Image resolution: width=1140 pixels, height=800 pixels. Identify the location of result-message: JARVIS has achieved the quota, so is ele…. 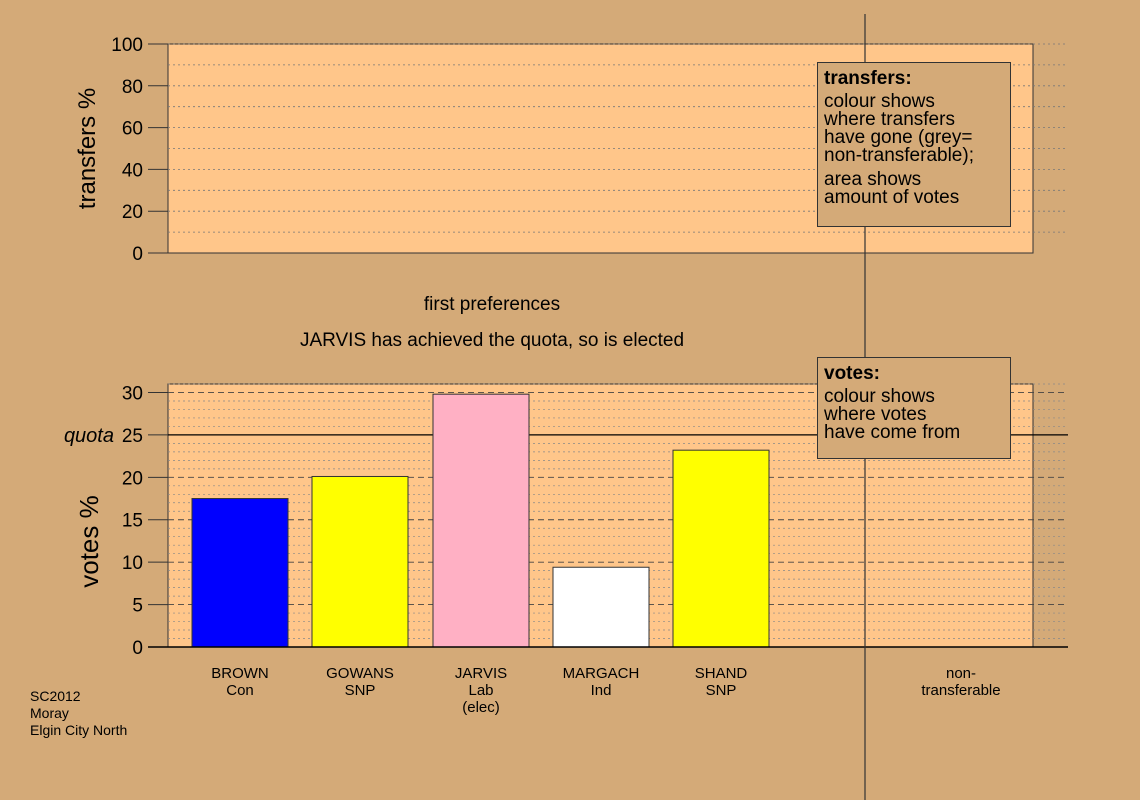
(492, 340).